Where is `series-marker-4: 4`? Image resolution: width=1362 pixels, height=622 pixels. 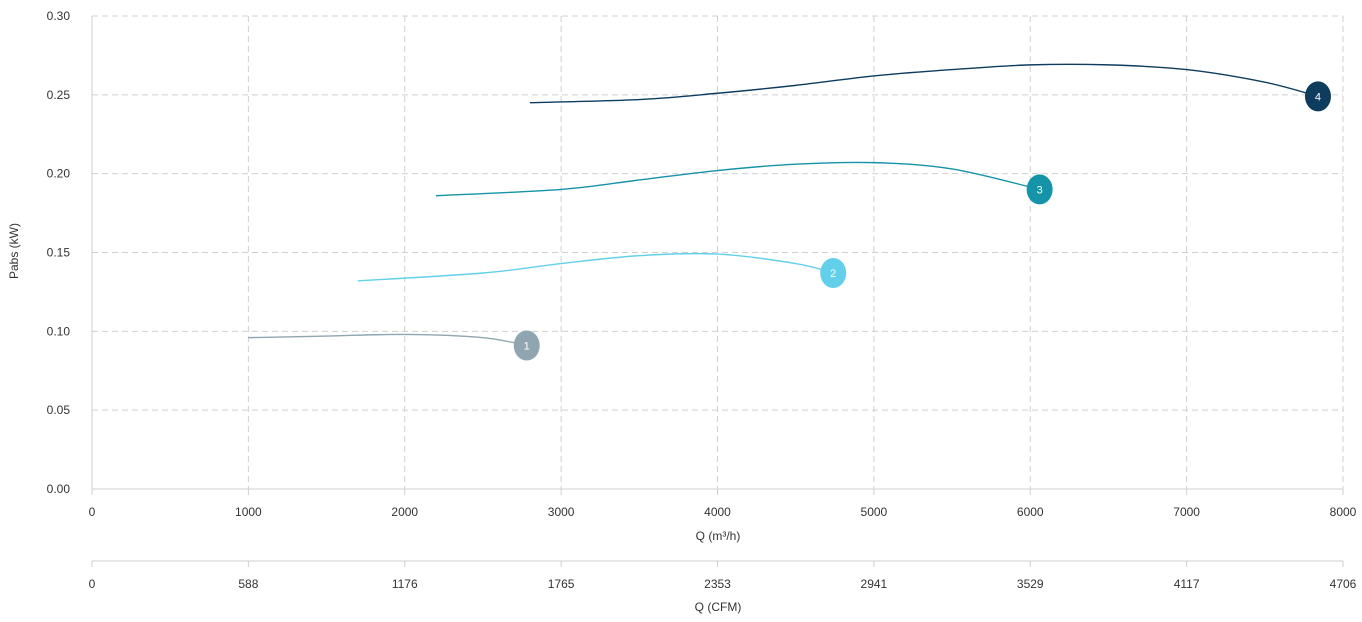
series-marker-4: 4 is located at coordinates (1317, 96).